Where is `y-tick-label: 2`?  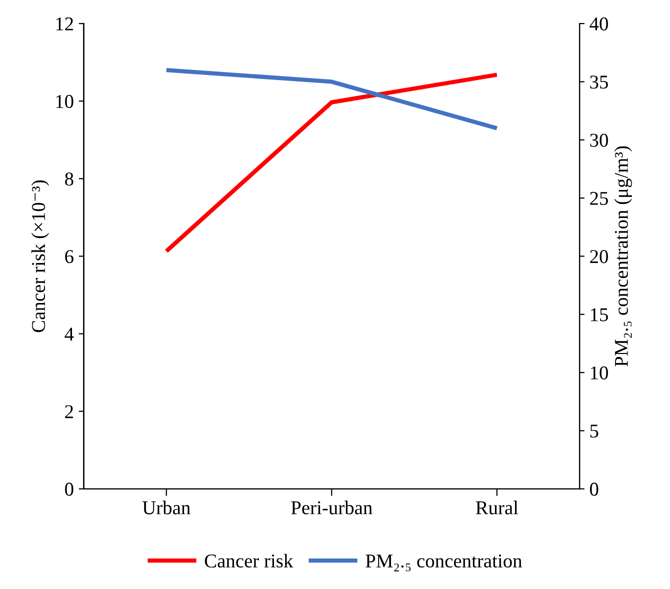
y-tick-label: 2 is located at coordinates (69, 411).